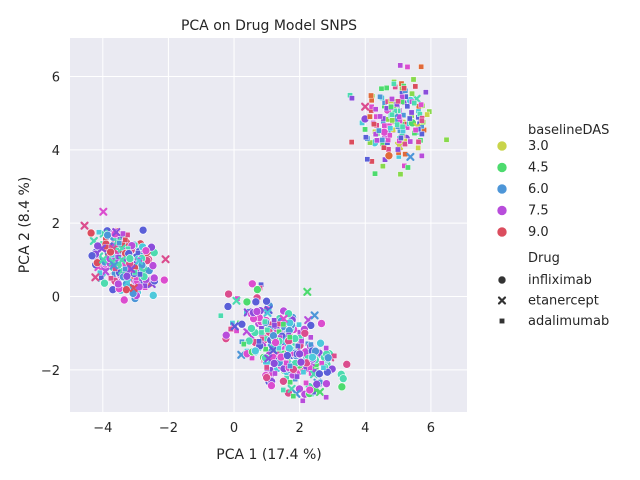 The image size is (640, 480). I want to click on x-tick-label: 0, so click(234, 428).